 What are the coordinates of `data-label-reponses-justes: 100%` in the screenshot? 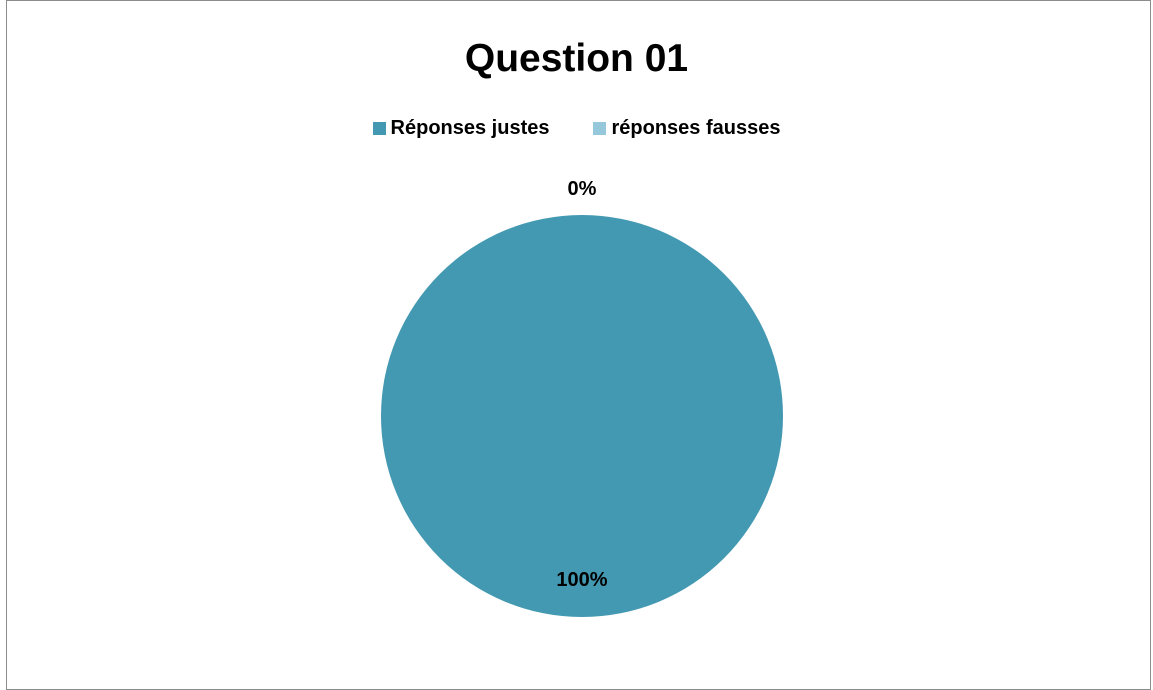 It's located at (581, 580).